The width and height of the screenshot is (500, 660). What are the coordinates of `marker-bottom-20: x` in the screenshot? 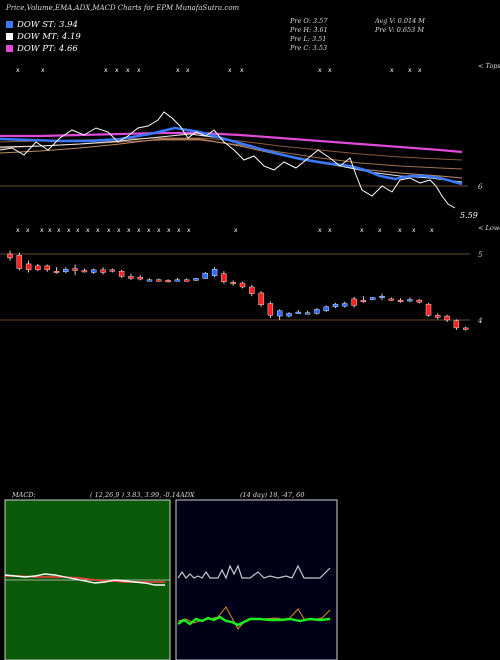 It's located at (320, 230).